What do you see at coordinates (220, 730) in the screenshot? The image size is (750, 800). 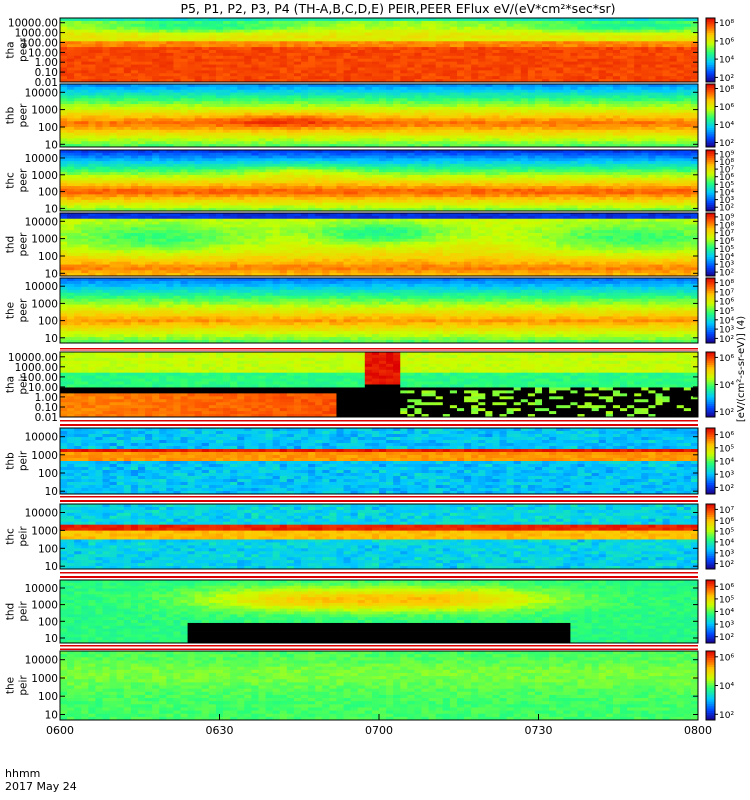 I see `x-tick-label: 0630` at bounding box center [220, 730].